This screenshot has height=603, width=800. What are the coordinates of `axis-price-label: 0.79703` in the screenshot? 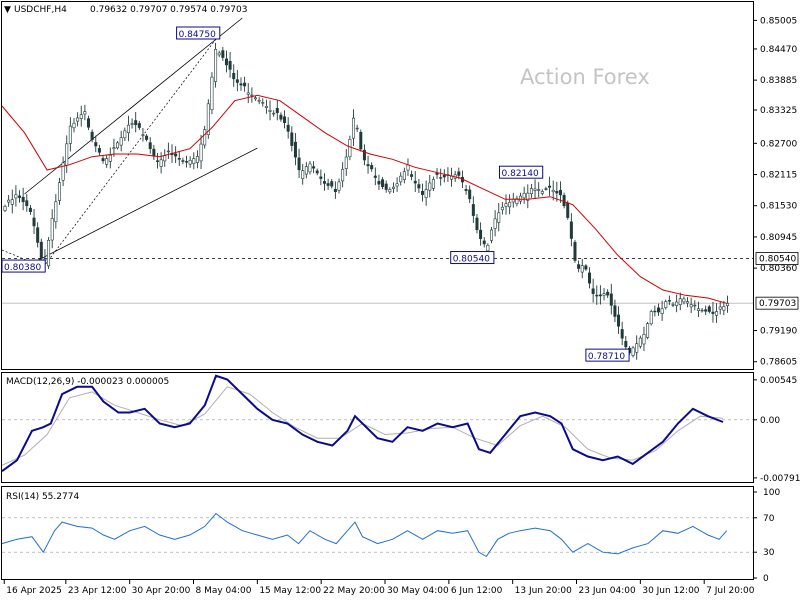 It's located at (777, 304).